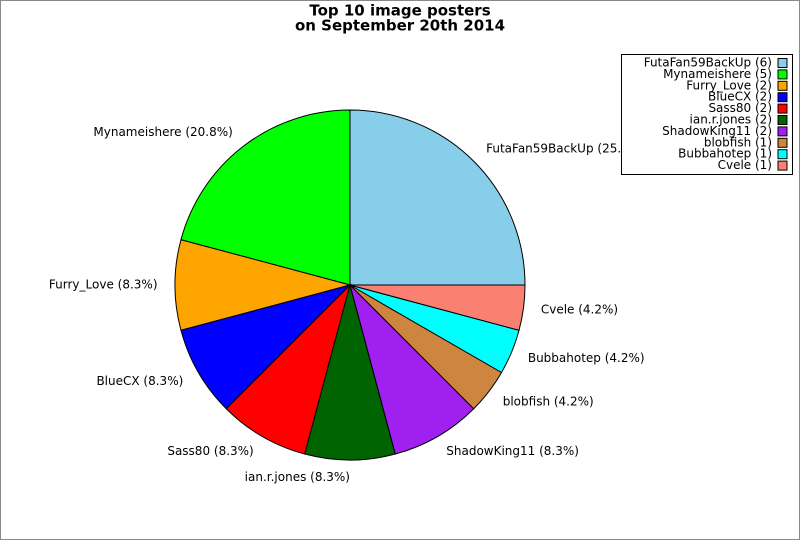 Image resolution: width=800 pixels, height=544 pixels. I want to click on slice-label: Cvele (4.2%), so click(579, 310).